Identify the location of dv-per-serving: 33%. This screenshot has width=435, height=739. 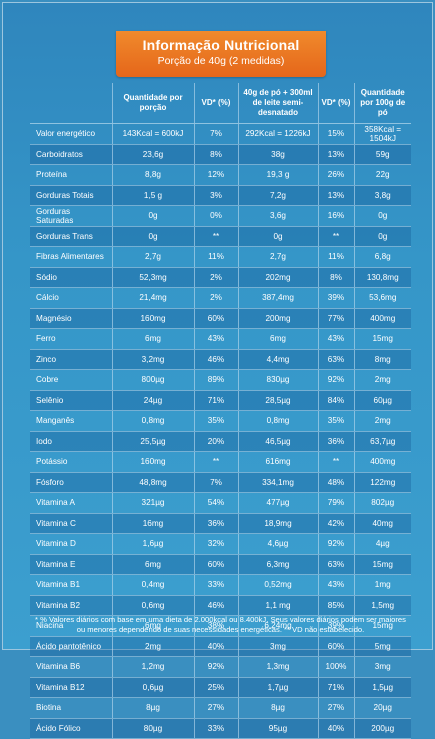
(215, 585).